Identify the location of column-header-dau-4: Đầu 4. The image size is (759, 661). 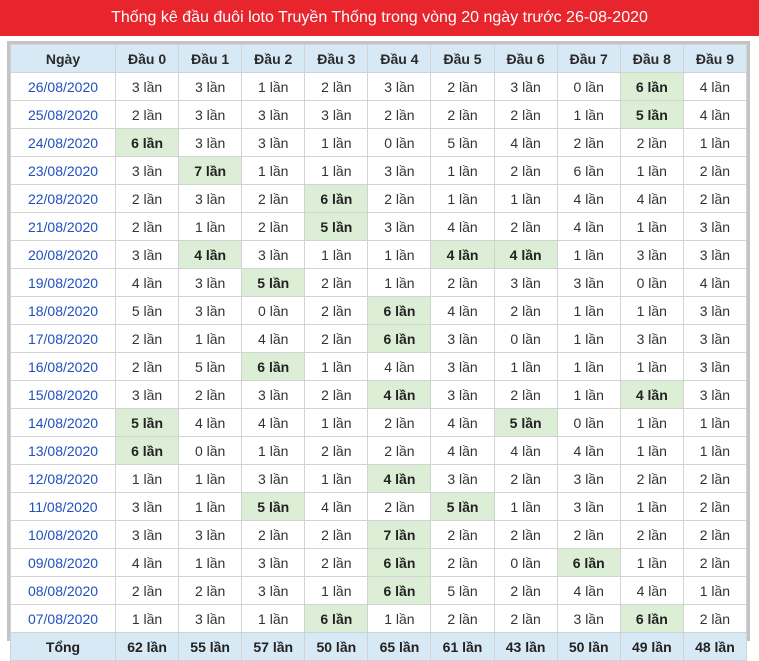
(399, 58).